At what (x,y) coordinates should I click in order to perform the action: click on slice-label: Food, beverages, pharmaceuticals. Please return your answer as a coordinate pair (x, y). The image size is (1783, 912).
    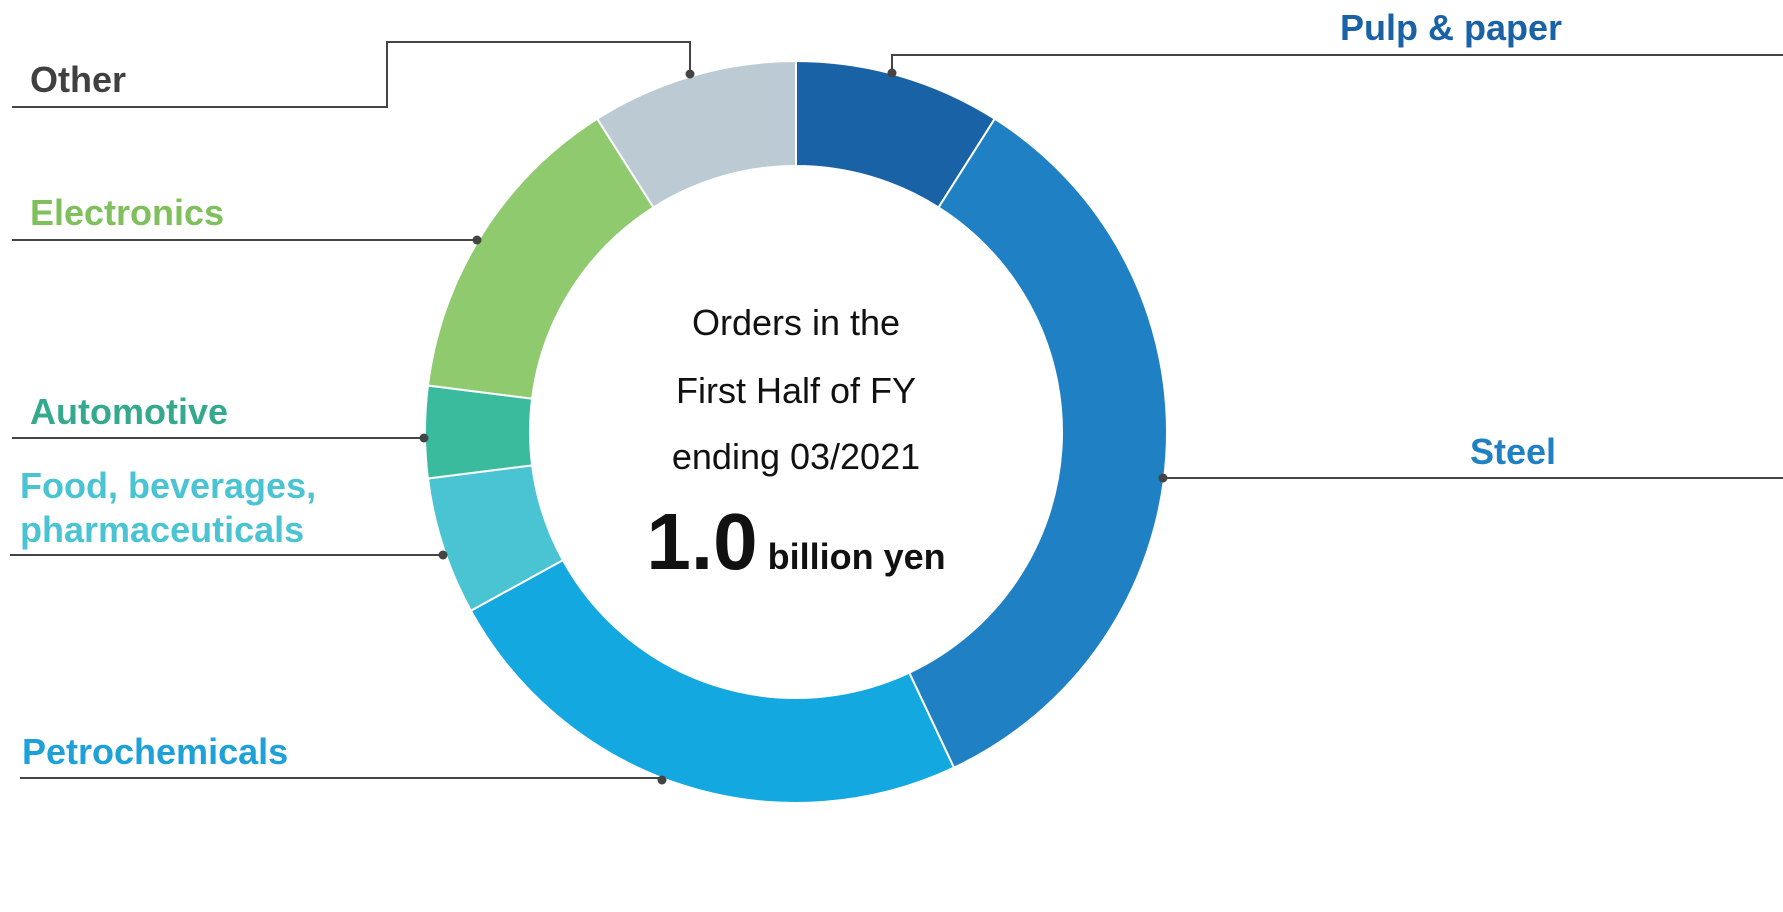
    Looking at the image, I should click on (168, 507).